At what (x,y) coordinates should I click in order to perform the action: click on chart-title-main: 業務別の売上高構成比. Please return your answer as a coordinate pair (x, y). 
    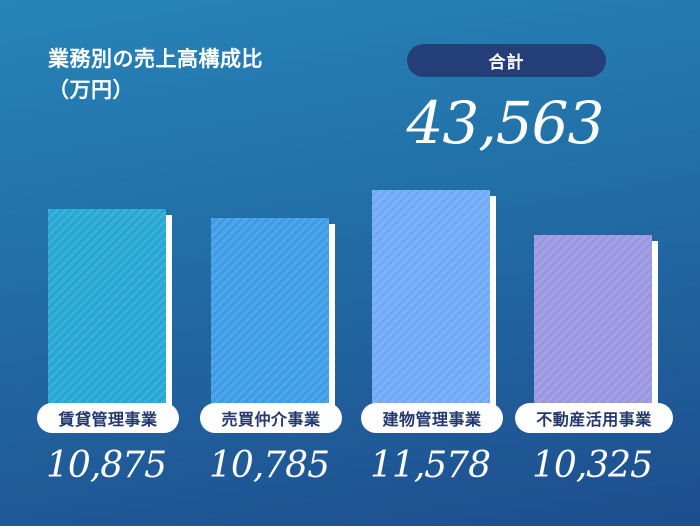
    Looking at the image, I should click on (155, 59).